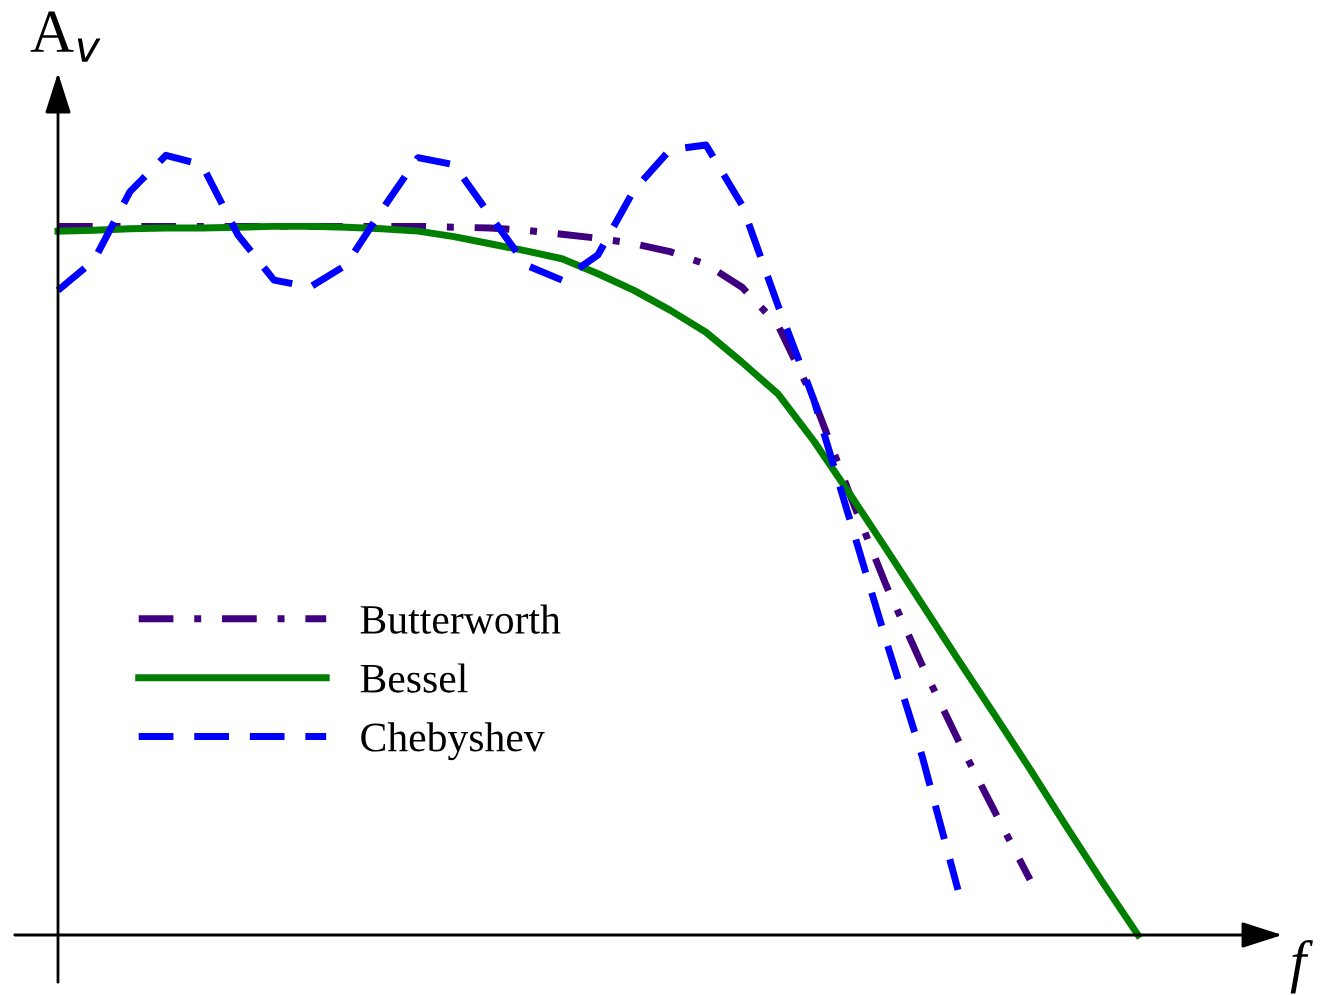  I want to click on legend-label: Chebyshev, so click(453, 741).